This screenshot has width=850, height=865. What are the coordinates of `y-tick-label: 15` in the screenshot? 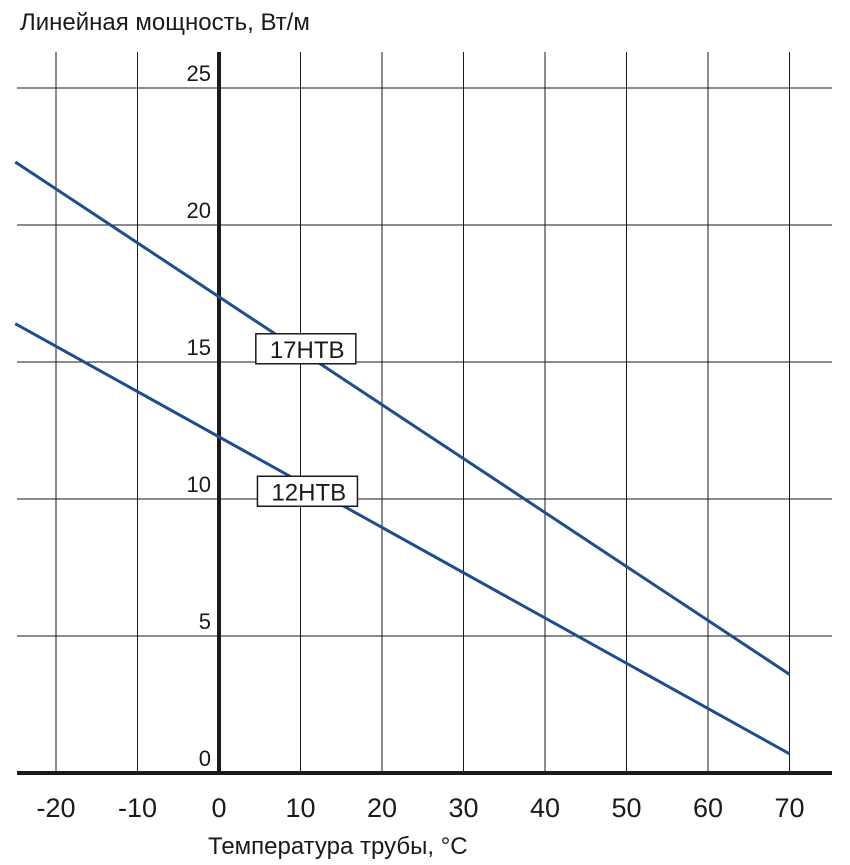 It's located at (199, 347).